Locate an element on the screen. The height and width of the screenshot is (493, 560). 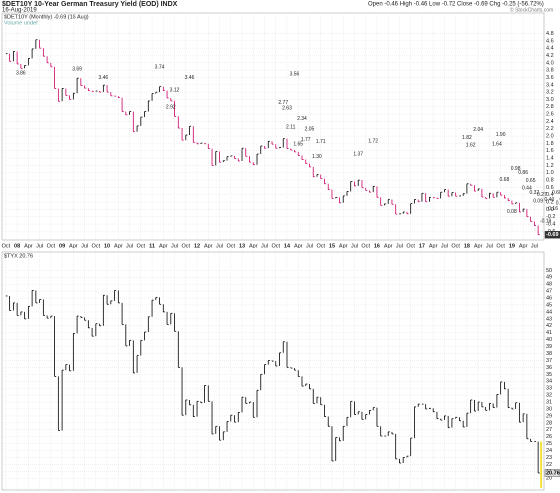
y-tick-label: 2.0 is located at coordinates (550, 137).